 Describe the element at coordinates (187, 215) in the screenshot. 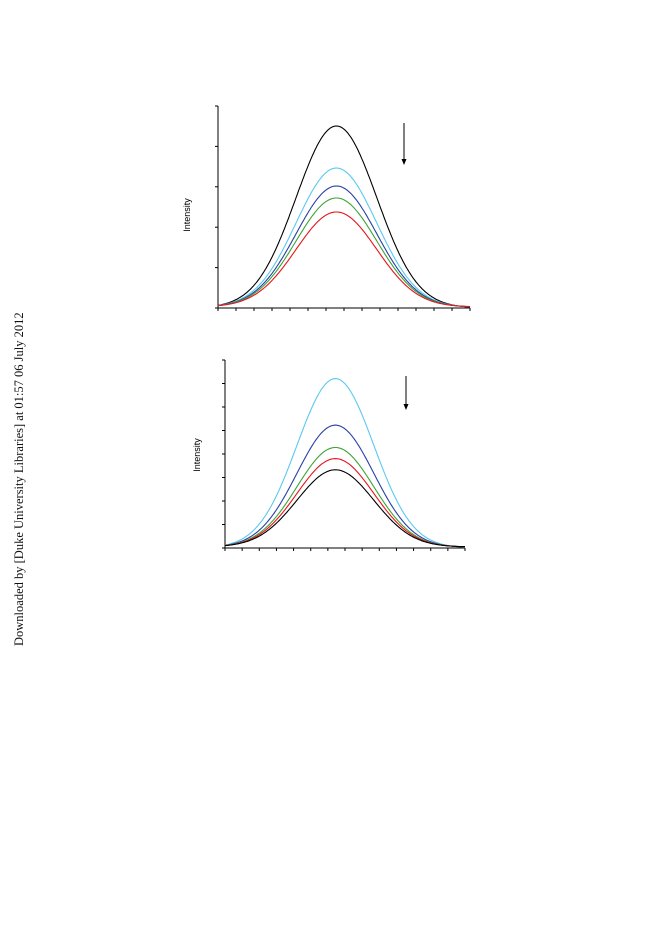

I see `y-axis-label-1: Intensity` at that location.